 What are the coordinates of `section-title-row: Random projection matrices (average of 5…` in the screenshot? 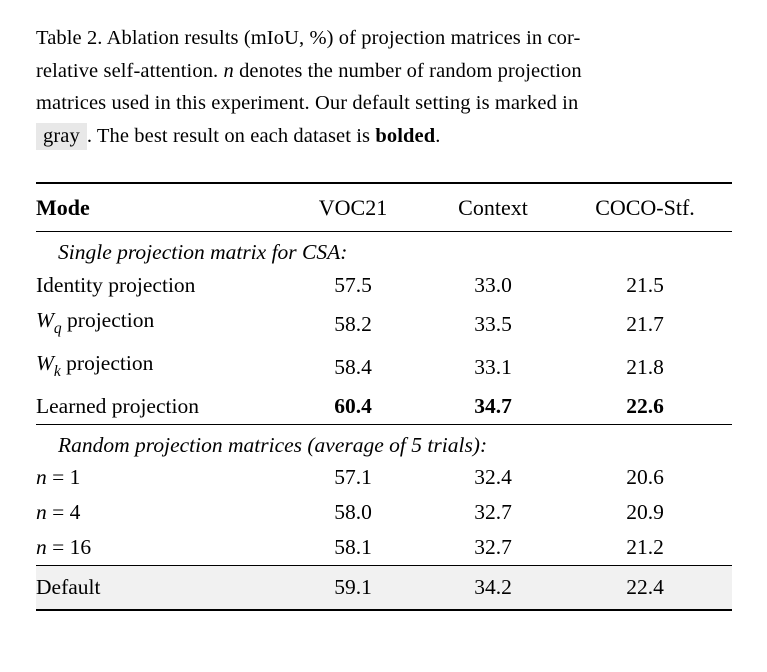 It's located at (384, 442).